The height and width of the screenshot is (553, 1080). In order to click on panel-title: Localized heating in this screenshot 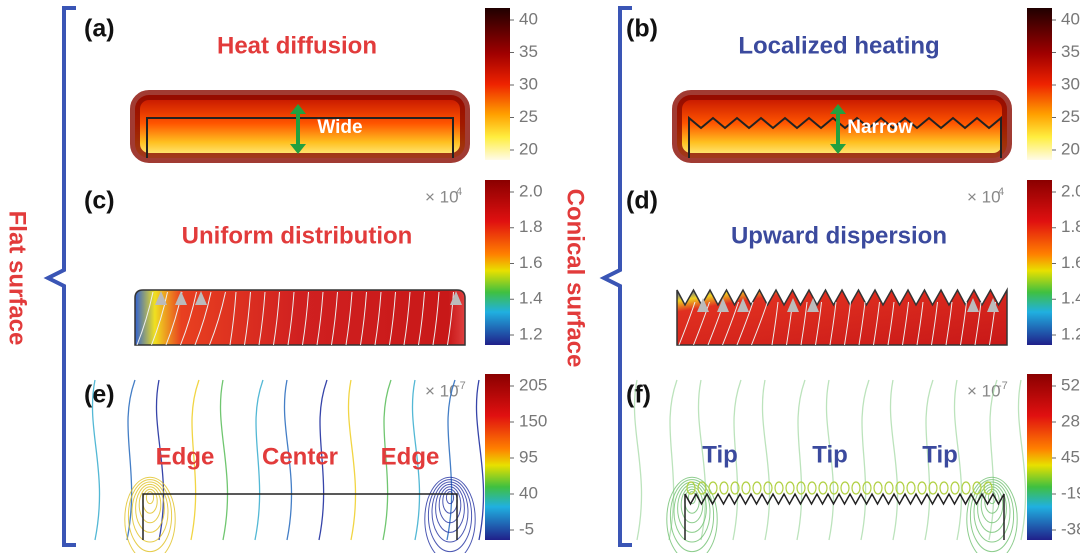, I will do `click(838, 45)`.